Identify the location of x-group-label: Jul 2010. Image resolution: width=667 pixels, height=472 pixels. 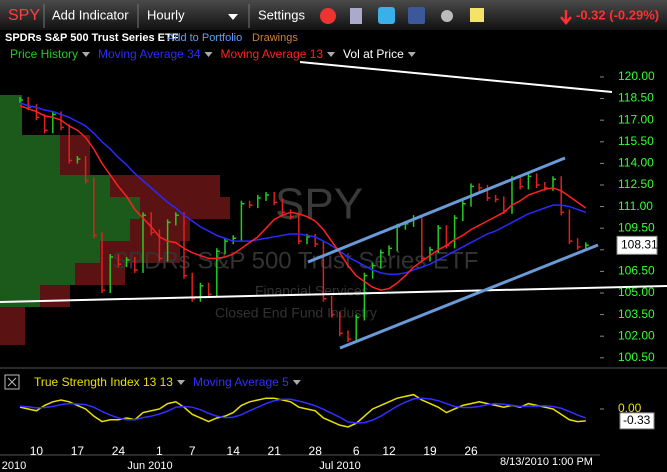
(340, 466).